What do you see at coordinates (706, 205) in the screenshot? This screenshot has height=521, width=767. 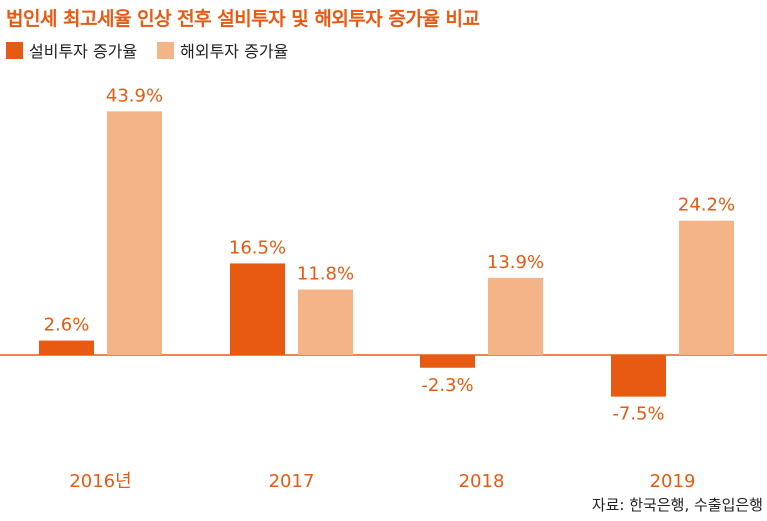 I see `data-label-overseas-3: 24.2%` at bounding box center [706, 205].